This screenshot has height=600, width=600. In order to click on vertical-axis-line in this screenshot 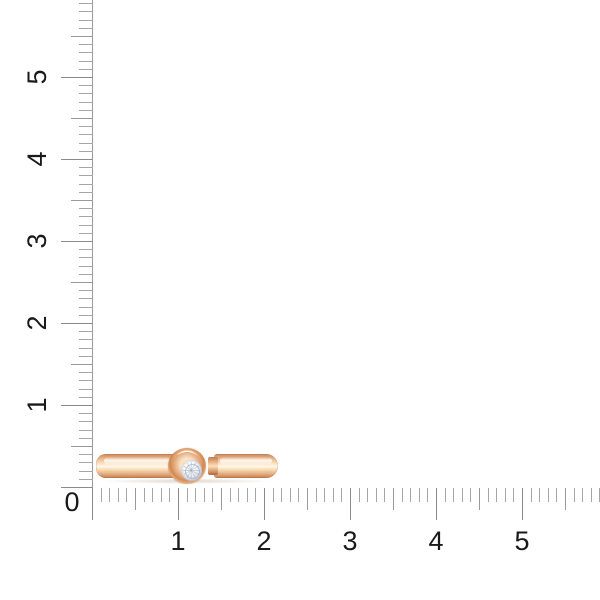, I will do `click(92, 244)`.